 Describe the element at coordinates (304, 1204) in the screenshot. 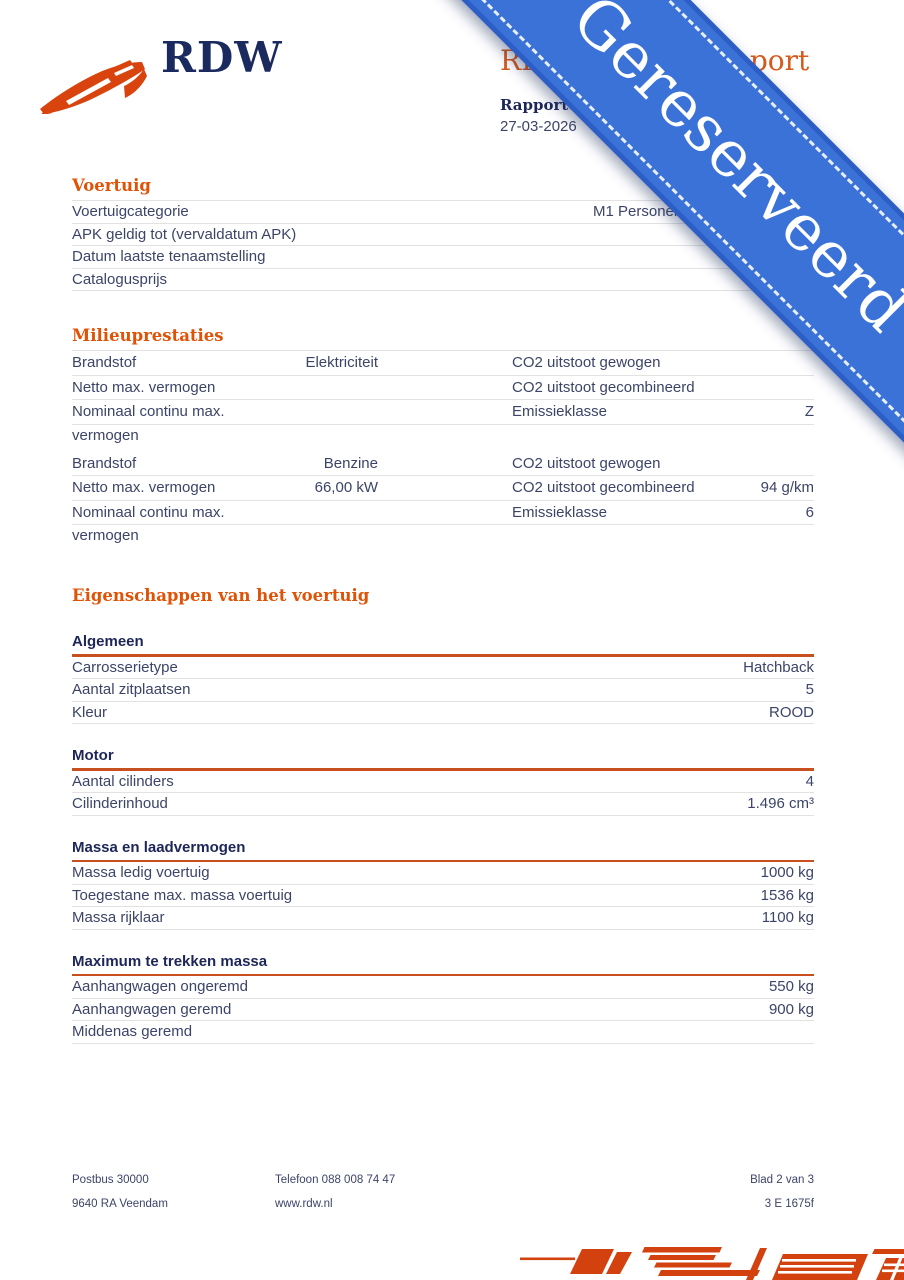

I see `footer-website: www.rdw.nl` at that location.